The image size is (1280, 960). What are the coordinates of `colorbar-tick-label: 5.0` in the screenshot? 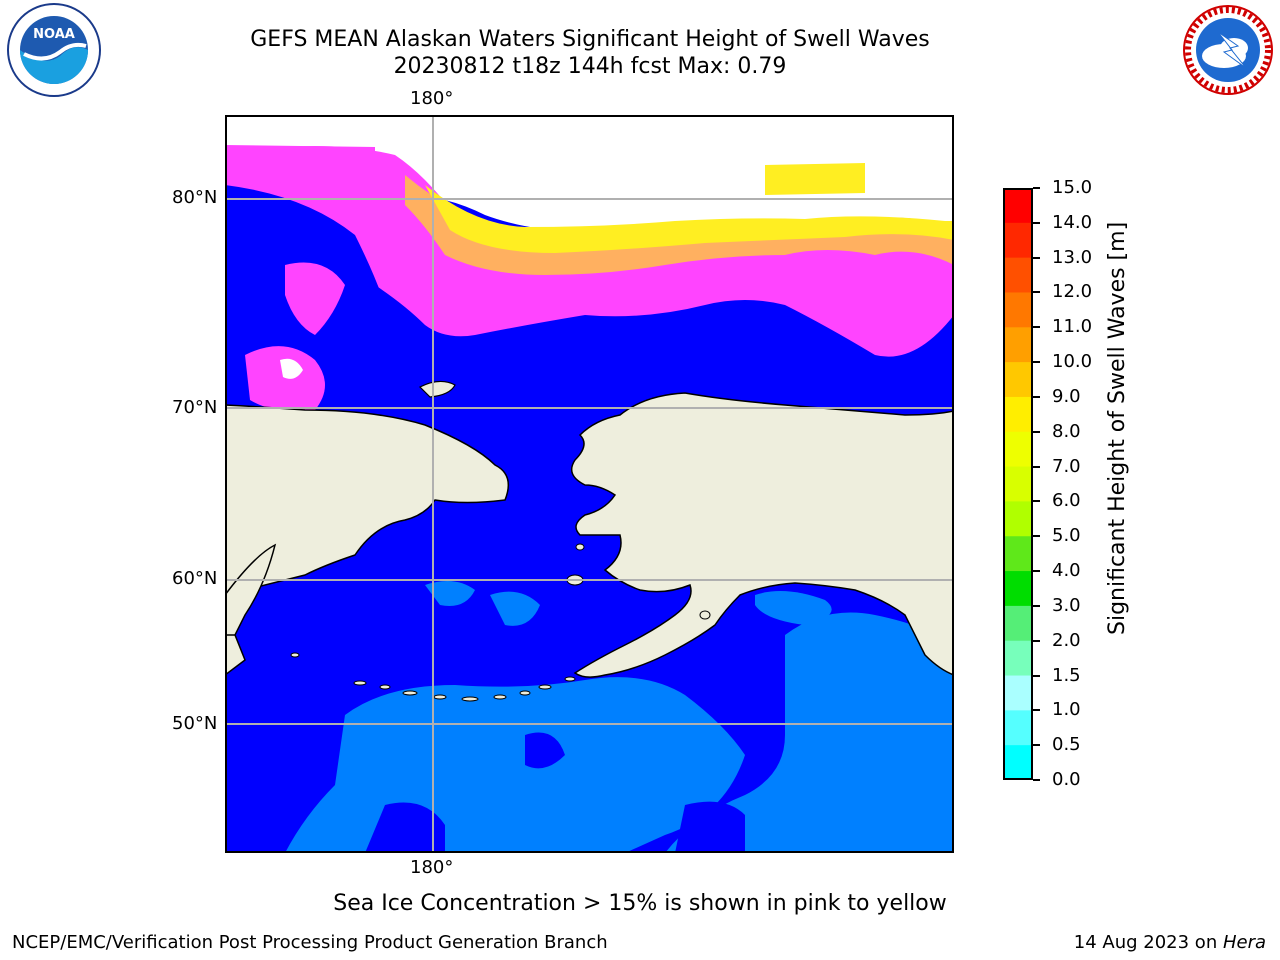 It's located at (1066, 536).